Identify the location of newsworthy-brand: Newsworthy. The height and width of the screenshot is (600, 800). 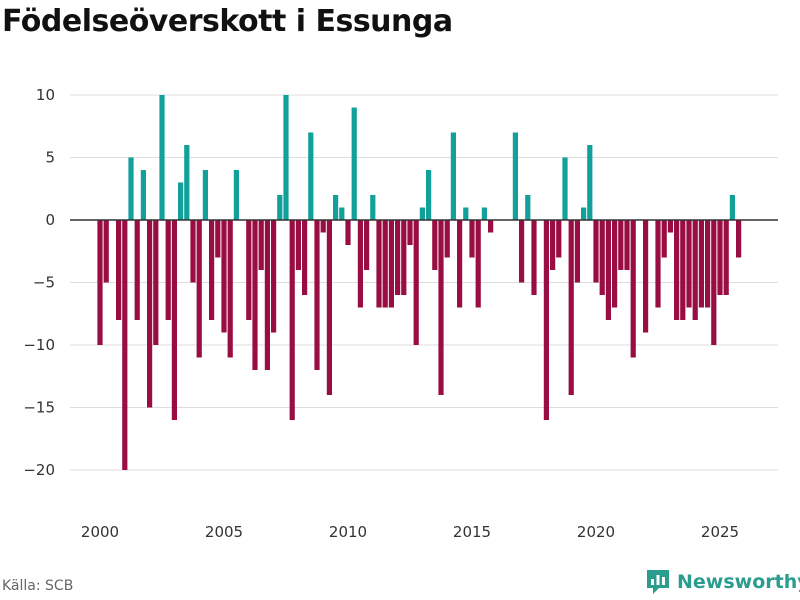
(722, 582).